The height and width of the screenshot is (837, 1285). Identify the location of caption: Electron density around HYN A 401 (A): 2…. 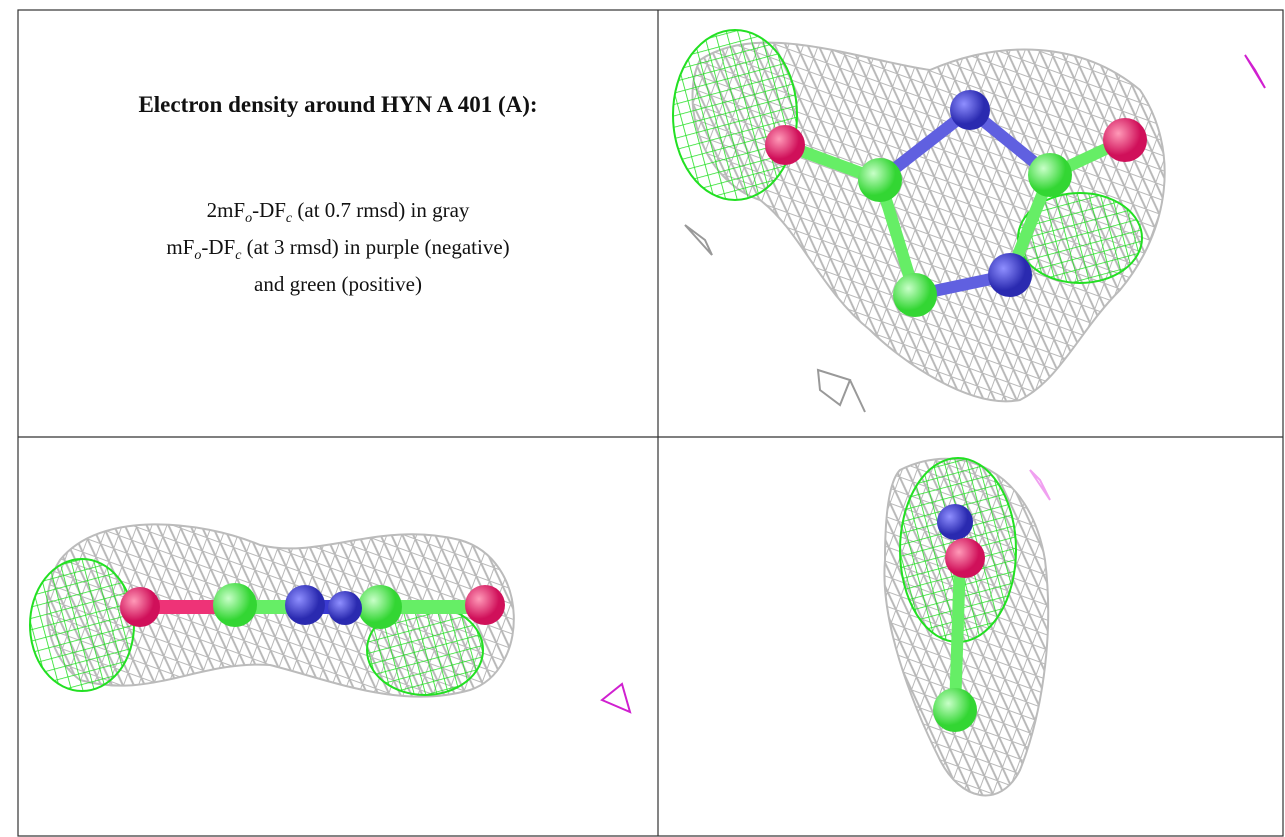
(338, 195).